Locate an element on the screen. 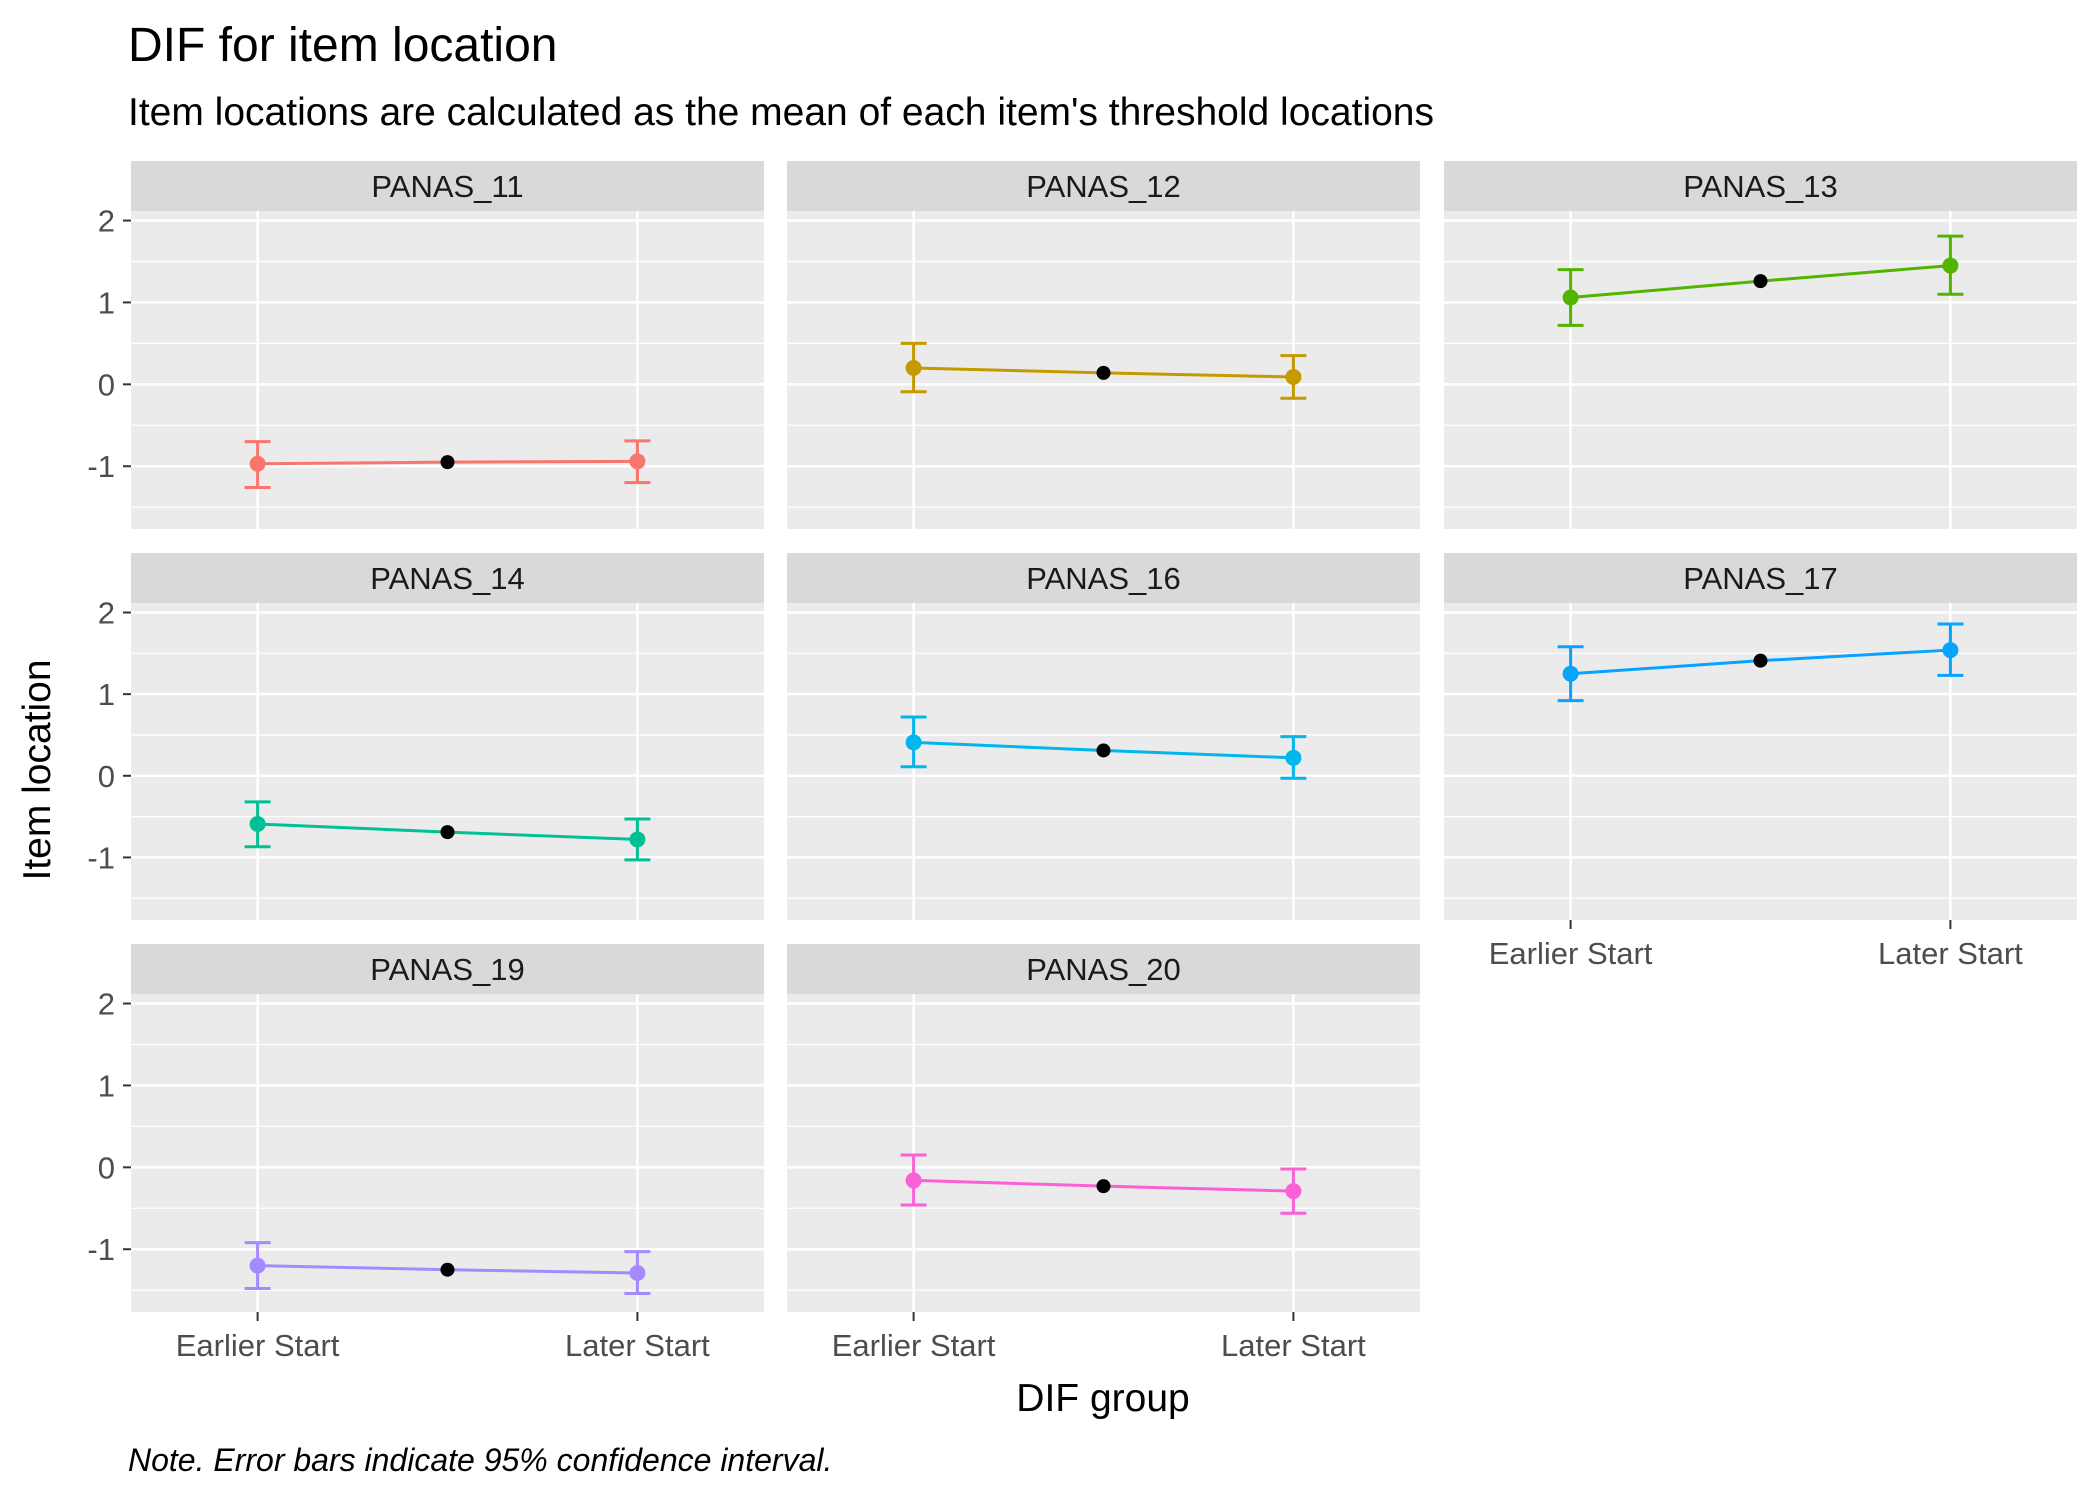 Image resolution: width=2100 pixels, height=1500 pixels. facet-strip-label: PANAS_17 is located at coordinates (1760, 578).